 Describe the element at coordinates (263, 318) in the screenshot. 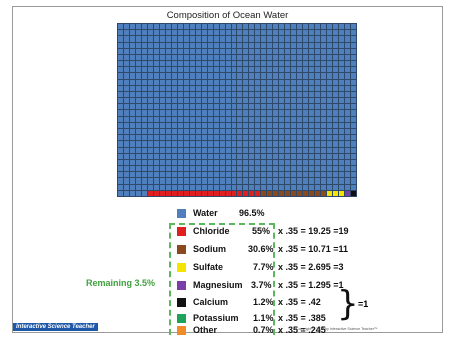

I see `legend-potassium-pct: 1.1%` at that location.